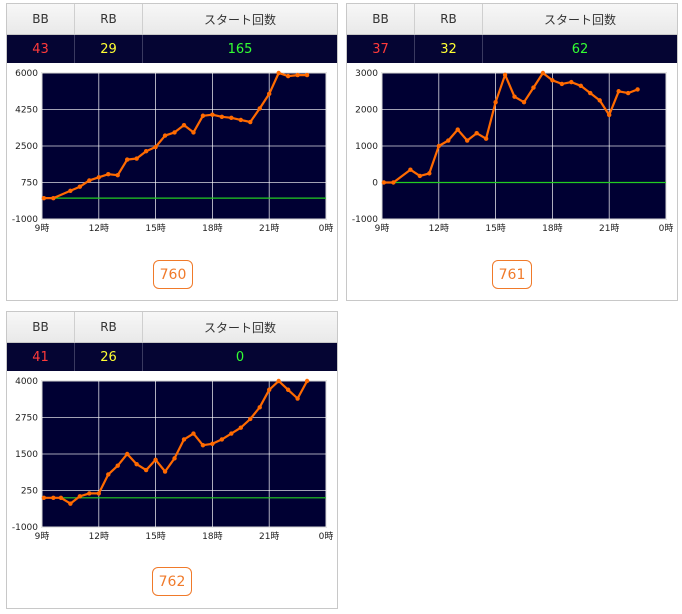 The image size is (682, 614). What do you see at coordinates (449, 49) in the screenshot?
I see `rb-value: 32` at bounding box center [449, 49].